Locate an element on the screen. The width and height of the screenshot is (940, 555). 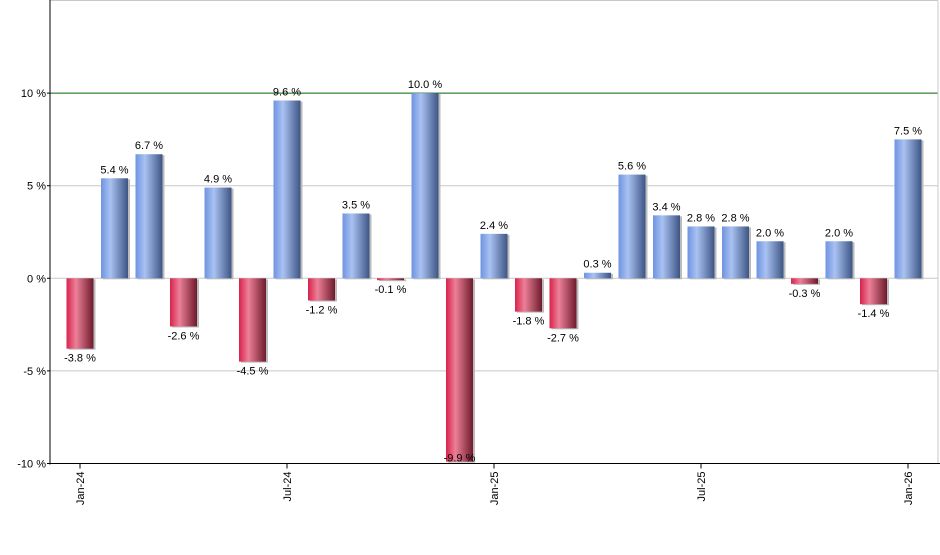
data-label: -9.9 % is located at coordinates (460, 459).